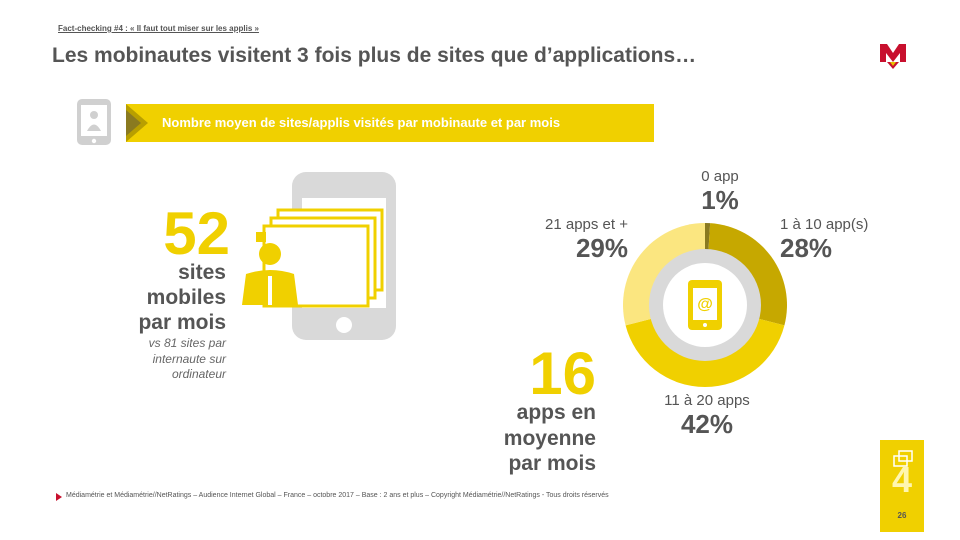  Describe the element at coordinates (198, 374) in the screenshot. I see `note-line: ordinateur` at that location.